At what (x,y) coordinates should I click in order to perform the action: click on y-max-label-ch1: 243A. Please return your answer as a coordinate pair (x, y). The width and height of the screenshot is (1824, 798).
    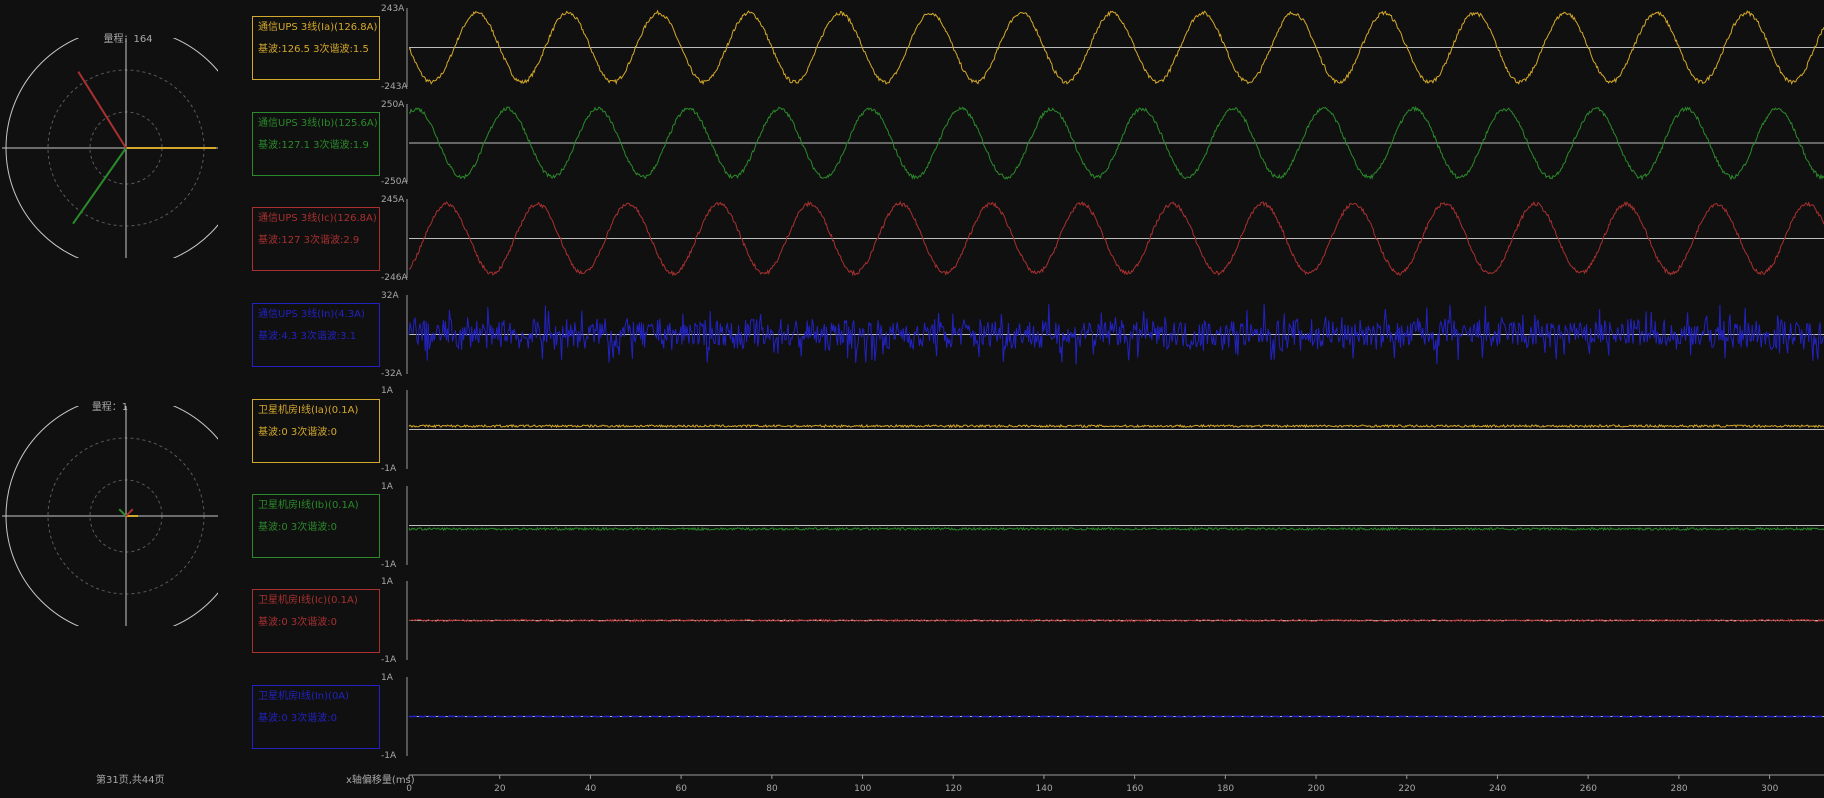
    Looking at the image, I should click on (393, 9).